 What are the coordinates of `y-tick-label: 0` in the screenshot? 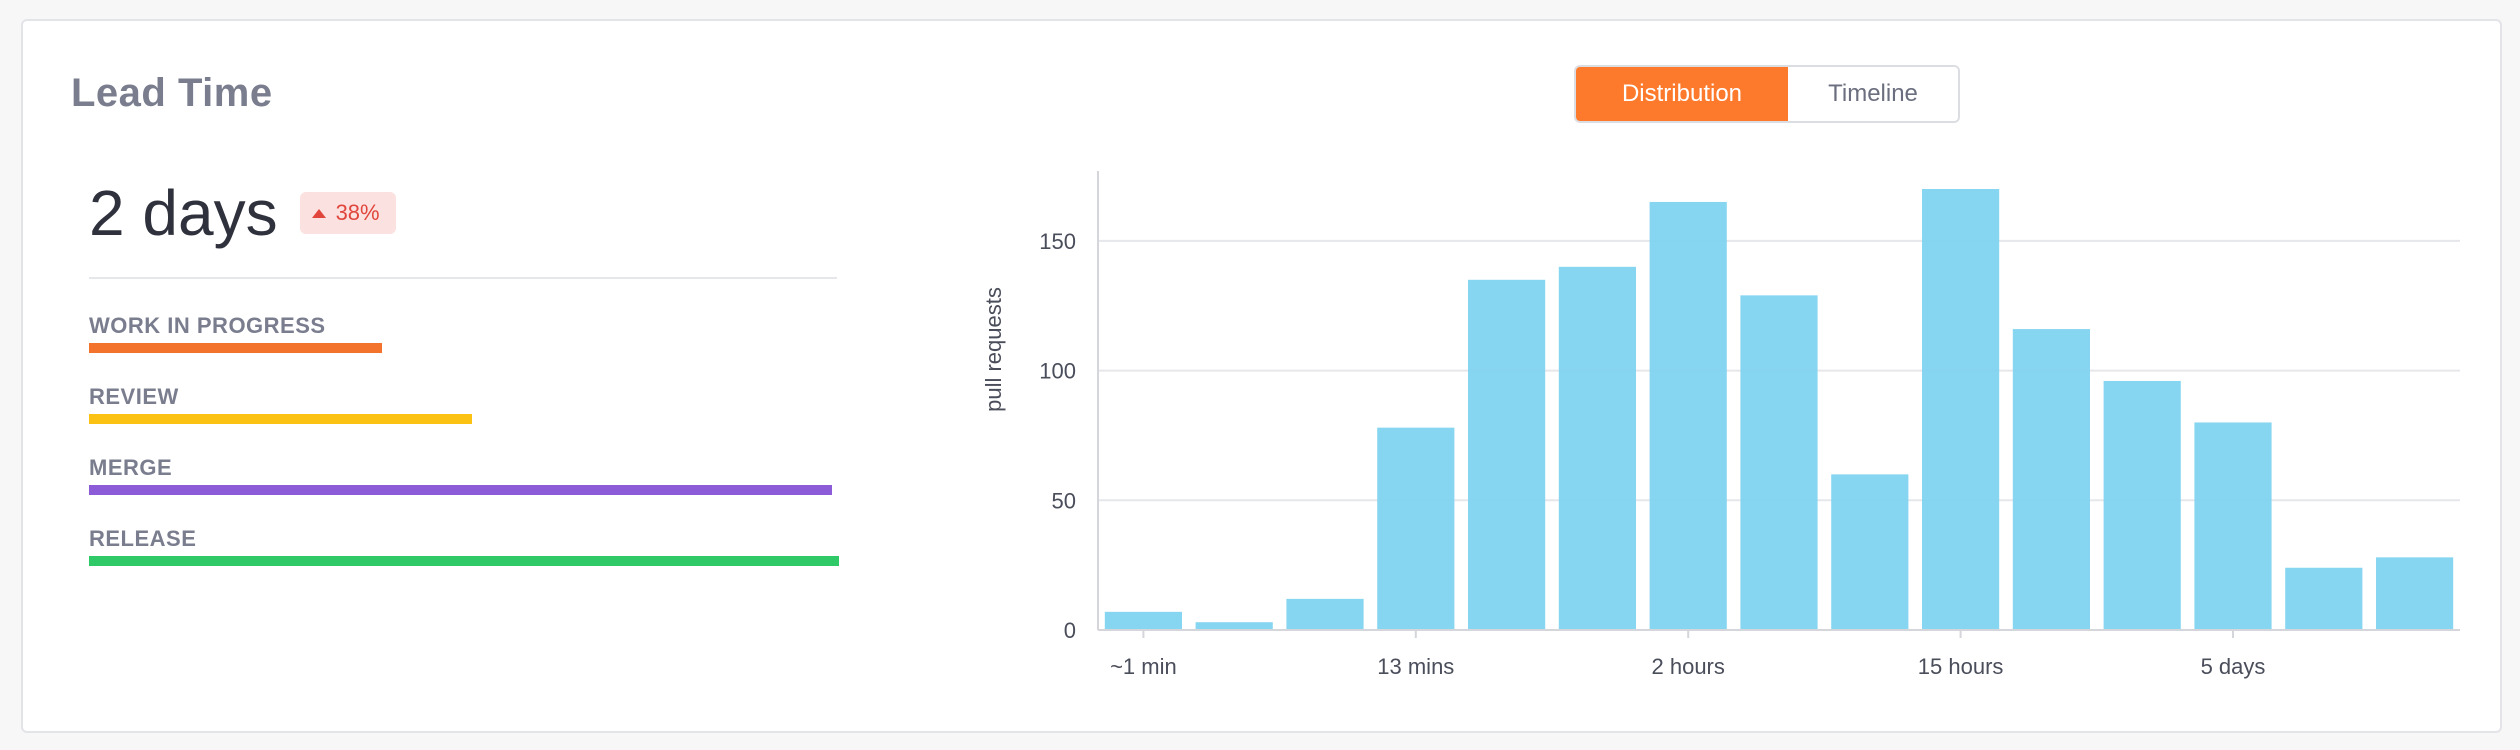 It's located at (1070, 630).